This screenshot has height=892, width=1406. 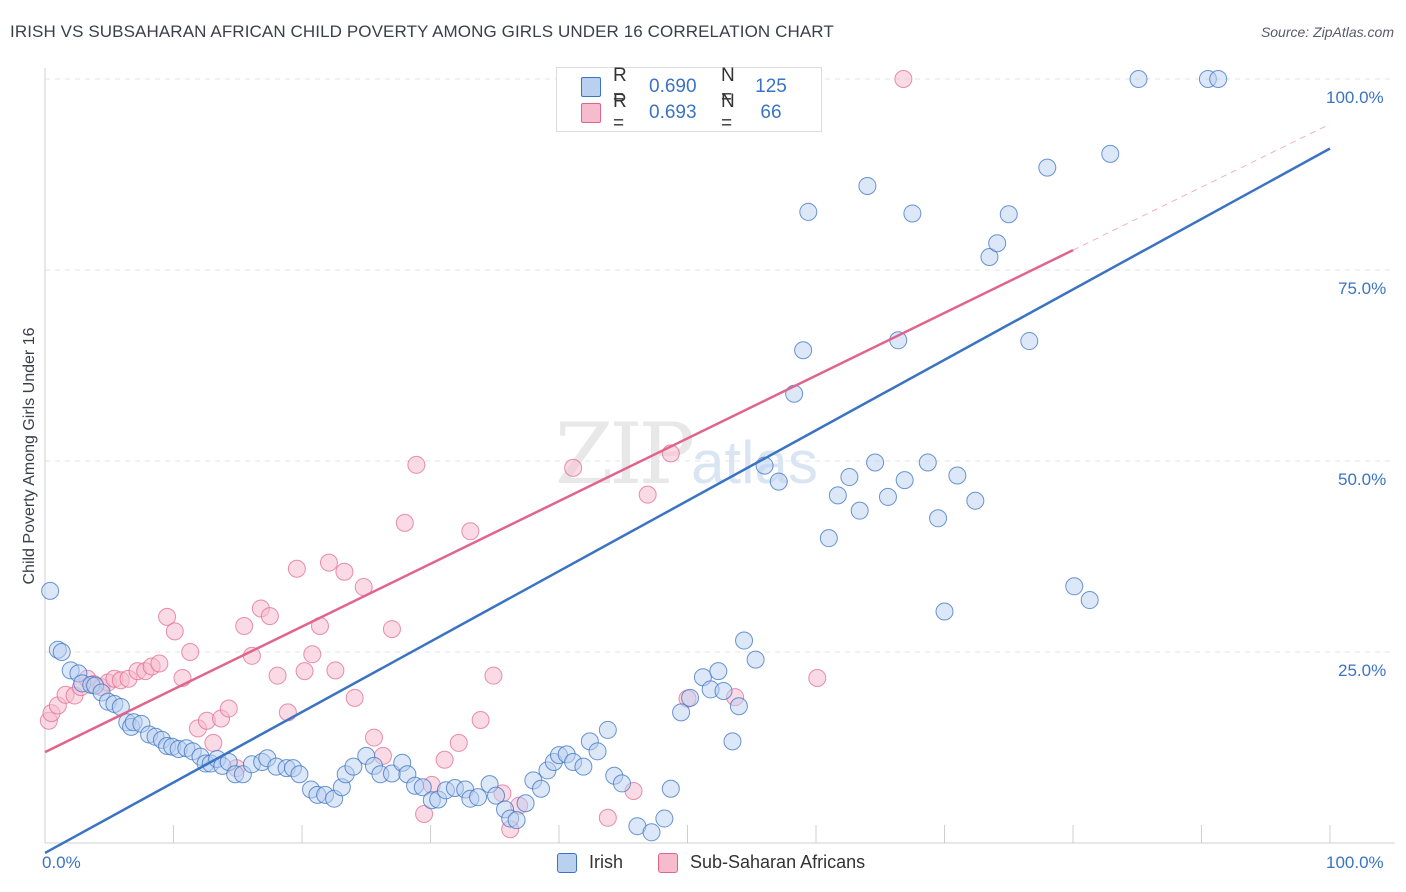 I want to click on legend-r-label: R =, so click(x=620, y=112).